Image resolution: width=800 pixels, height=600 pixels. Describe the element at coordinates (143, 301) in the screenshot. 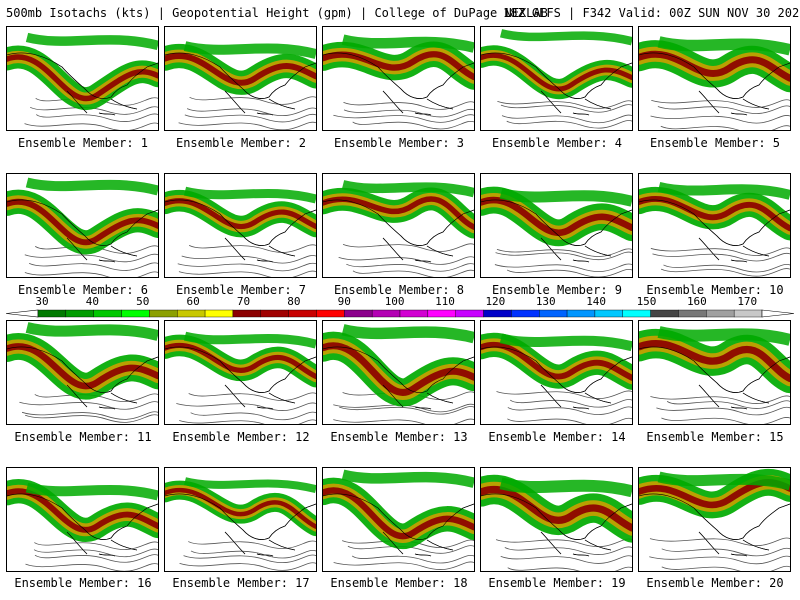

I see `colorbar-tick-label: 50` at that location.